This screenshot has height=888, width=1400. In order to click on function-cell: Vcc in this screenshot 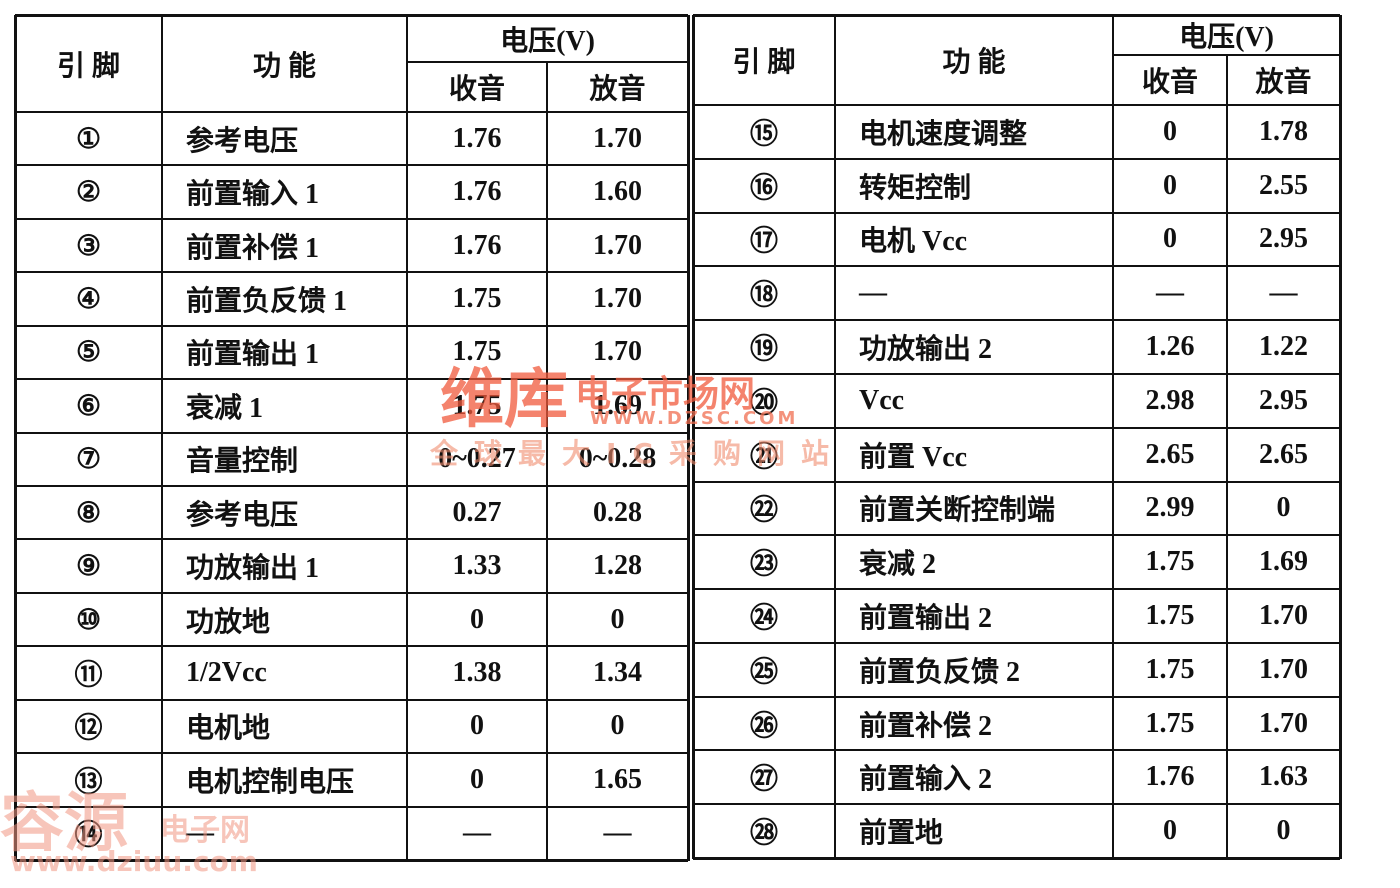, I will do `click(882, 400)`.